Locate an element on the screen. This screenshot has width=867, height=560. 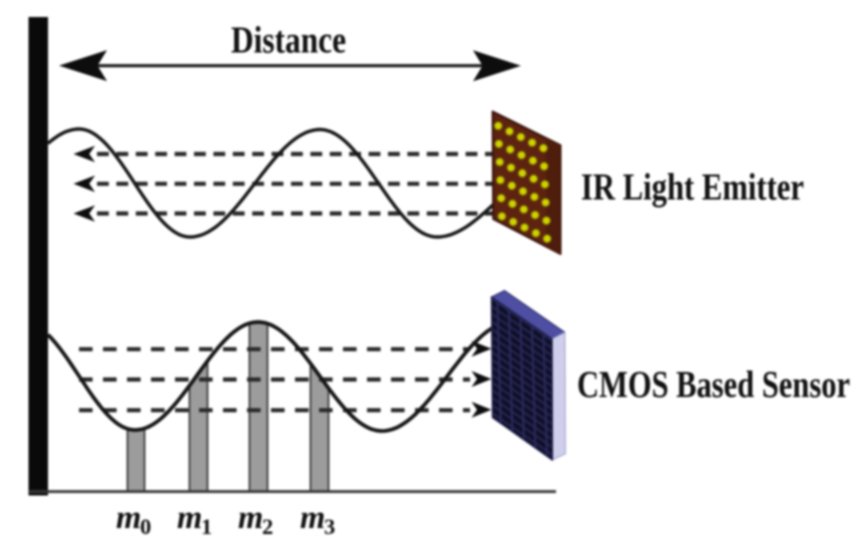
svg-text: IR Light Emitter is located at coordinates (692, 188).